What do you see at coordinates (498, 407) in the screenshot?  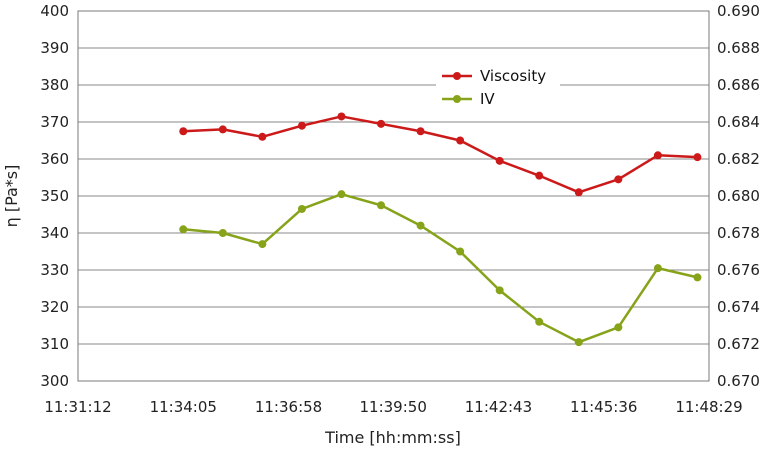 I see `x-tick-label: 11:42:43` at bounding box center [498, 407].